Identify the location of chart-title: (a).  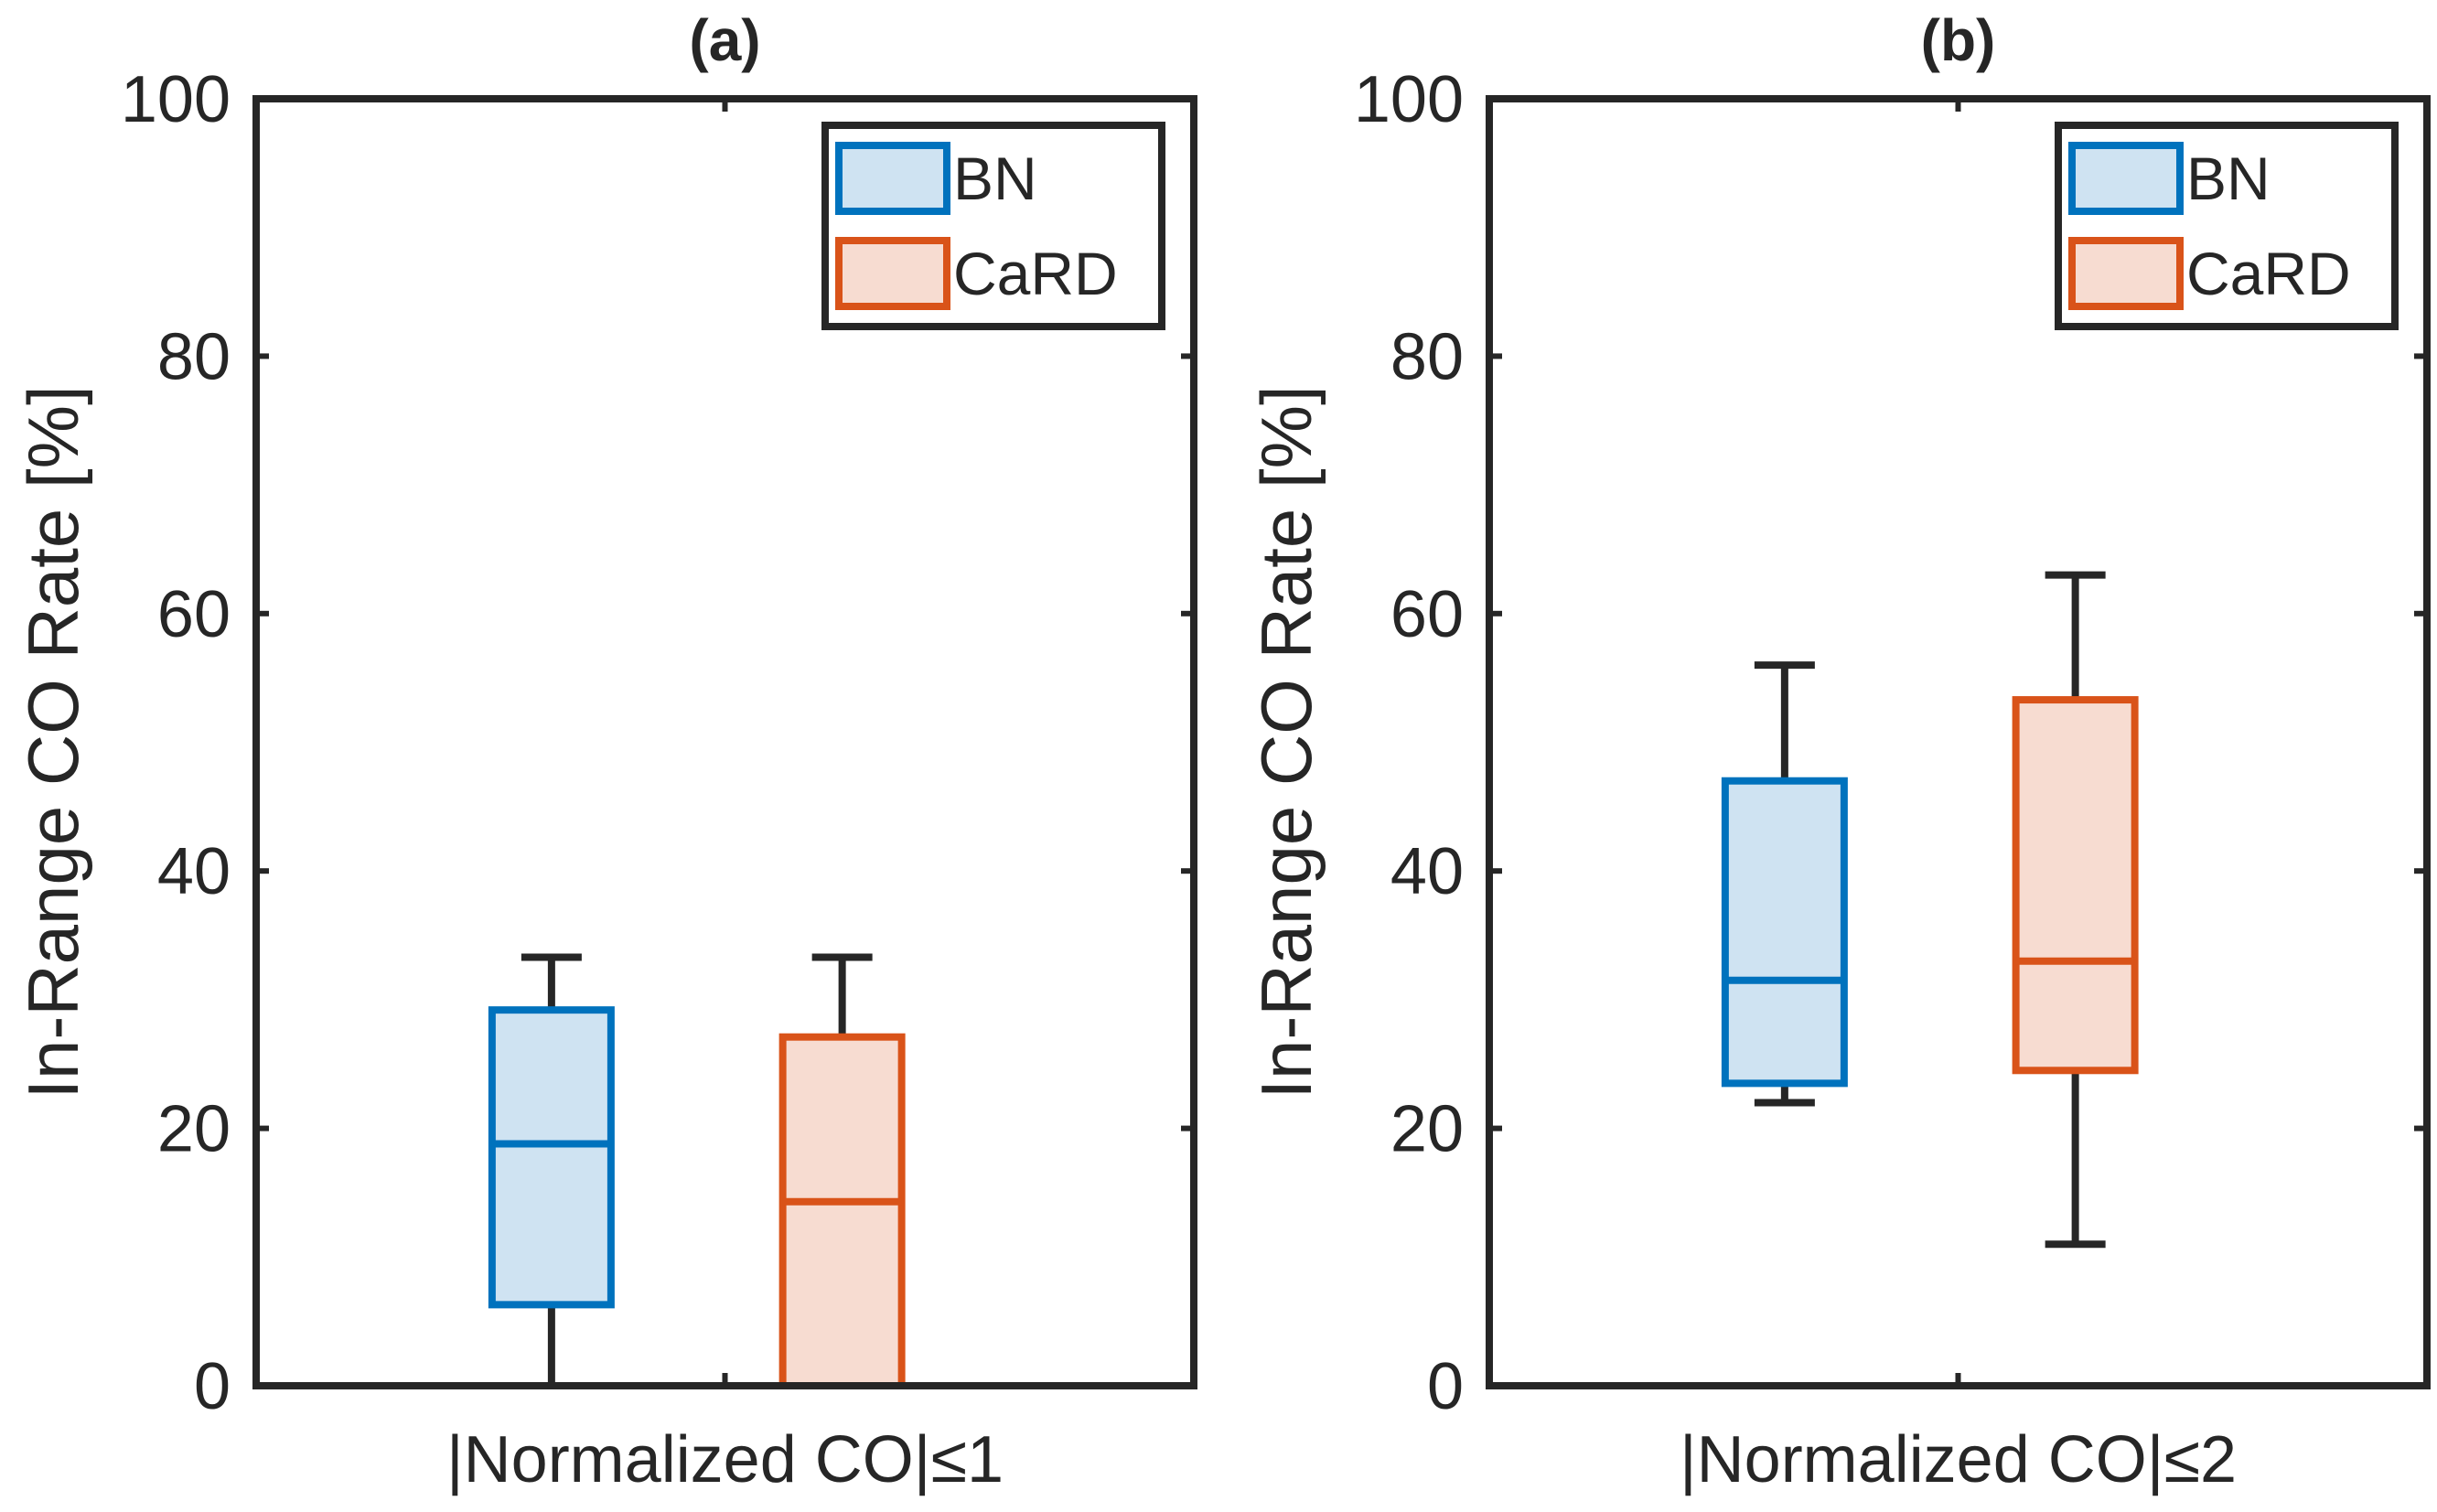
(724, 40).